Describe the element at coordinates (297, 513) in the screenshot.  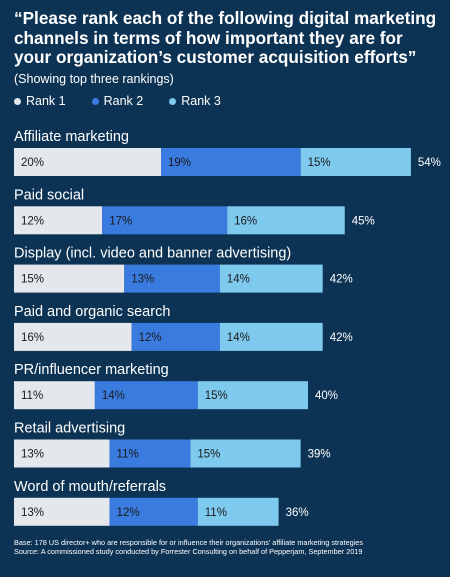
I see `total-value-label: 36%` at that location.